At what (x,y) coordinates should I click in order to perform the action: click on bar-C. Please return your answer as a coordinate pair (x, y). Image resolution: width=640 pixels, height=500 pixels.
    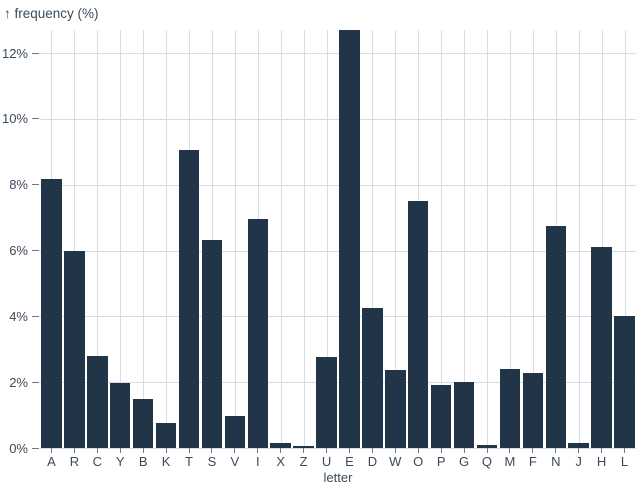
    Looking at the image, I should click on (97, 402).